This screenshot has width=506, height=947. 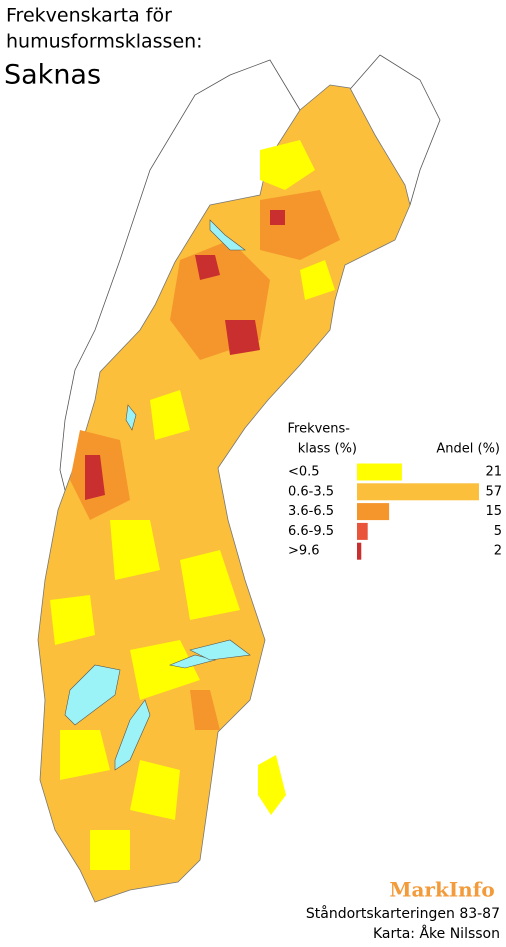 I want to click on map-patches, so click(x=185, y=355).